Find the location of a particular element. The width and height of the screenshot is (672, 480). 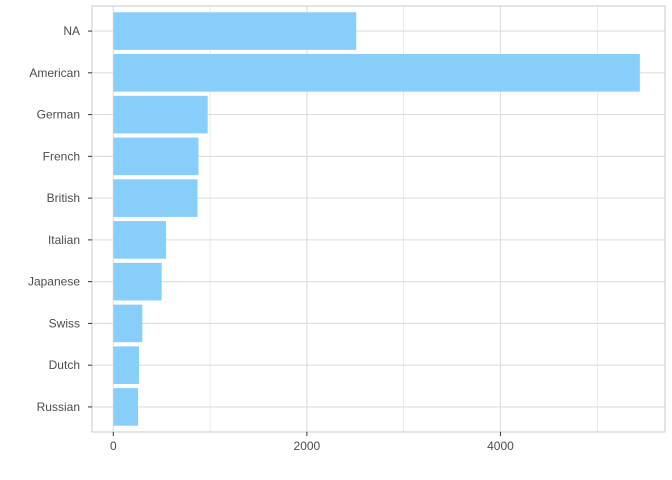

y-tick-label: German is located at coordinates (58, 115).